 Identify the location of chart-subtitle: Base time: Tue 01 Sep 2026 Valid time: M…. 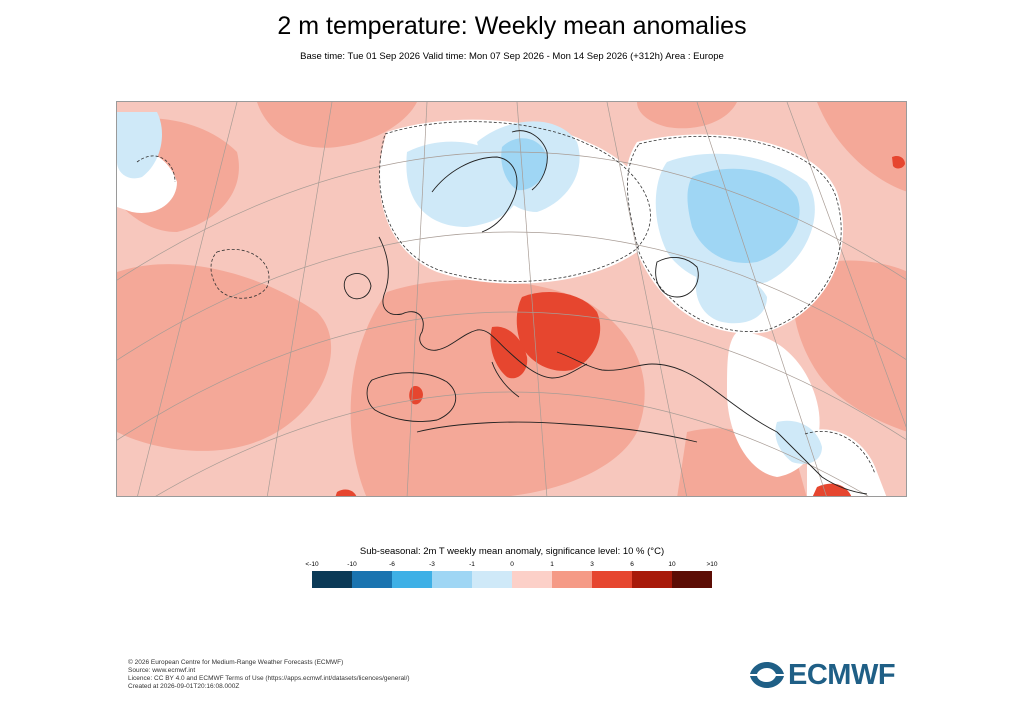
(512, 56).